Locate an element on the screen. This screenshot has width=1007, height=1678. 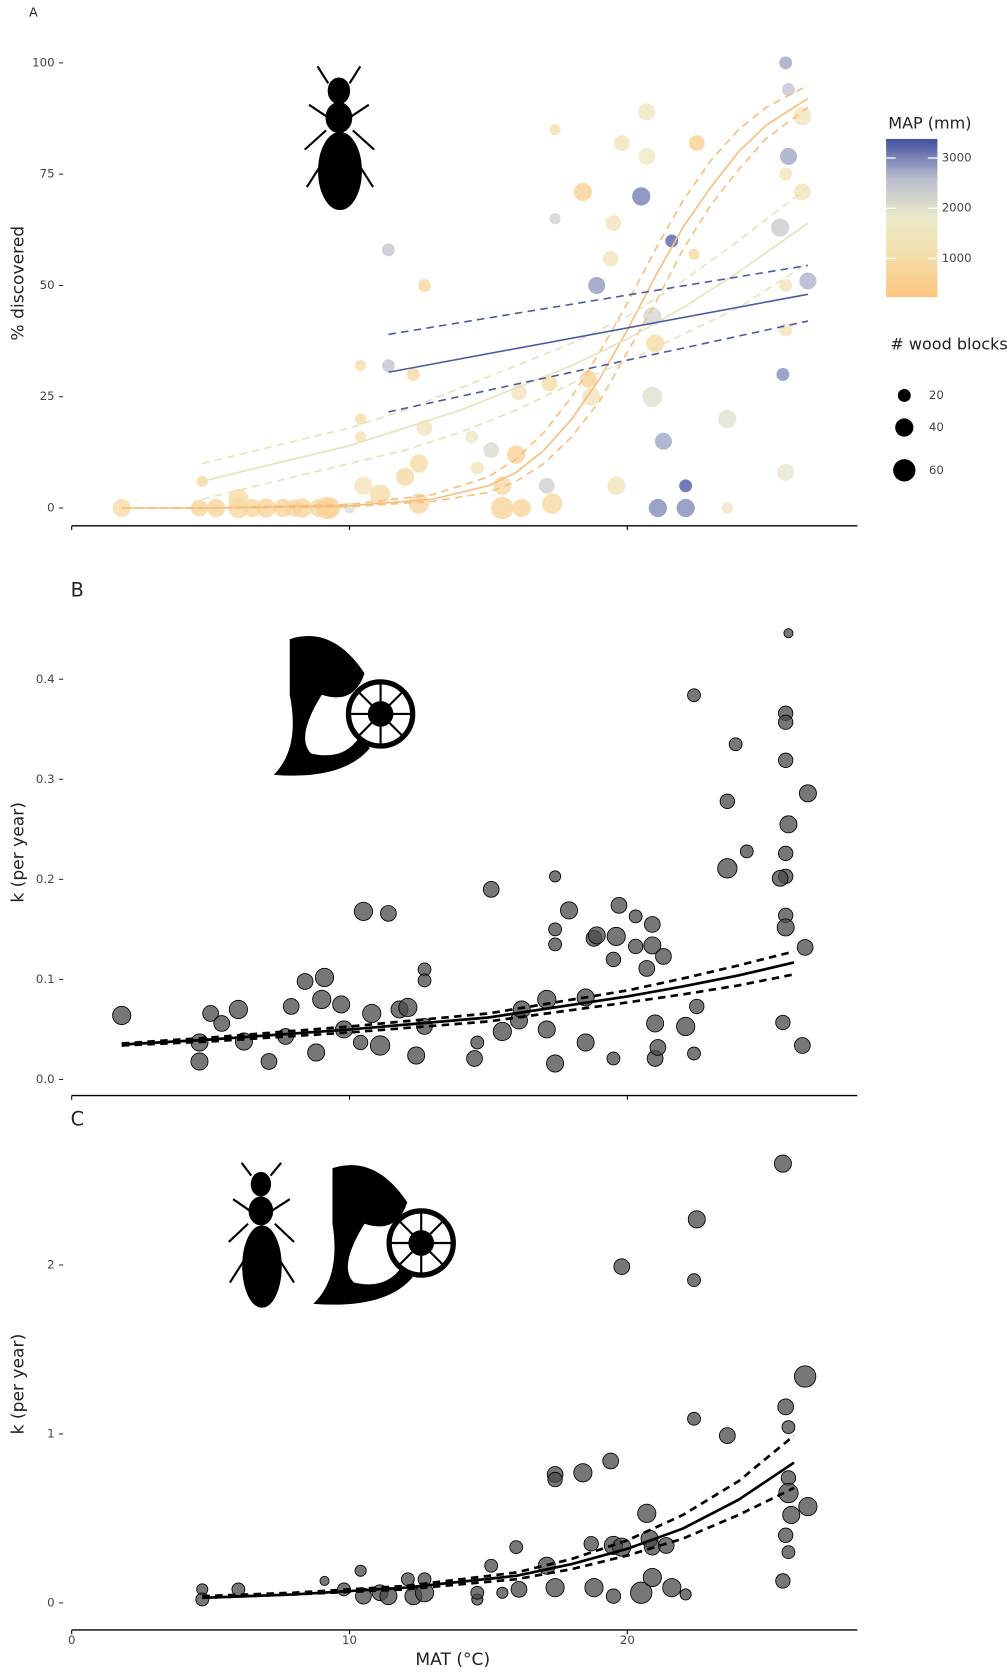
y-axis-title: k (per year) is located at coordinates (18, 852).